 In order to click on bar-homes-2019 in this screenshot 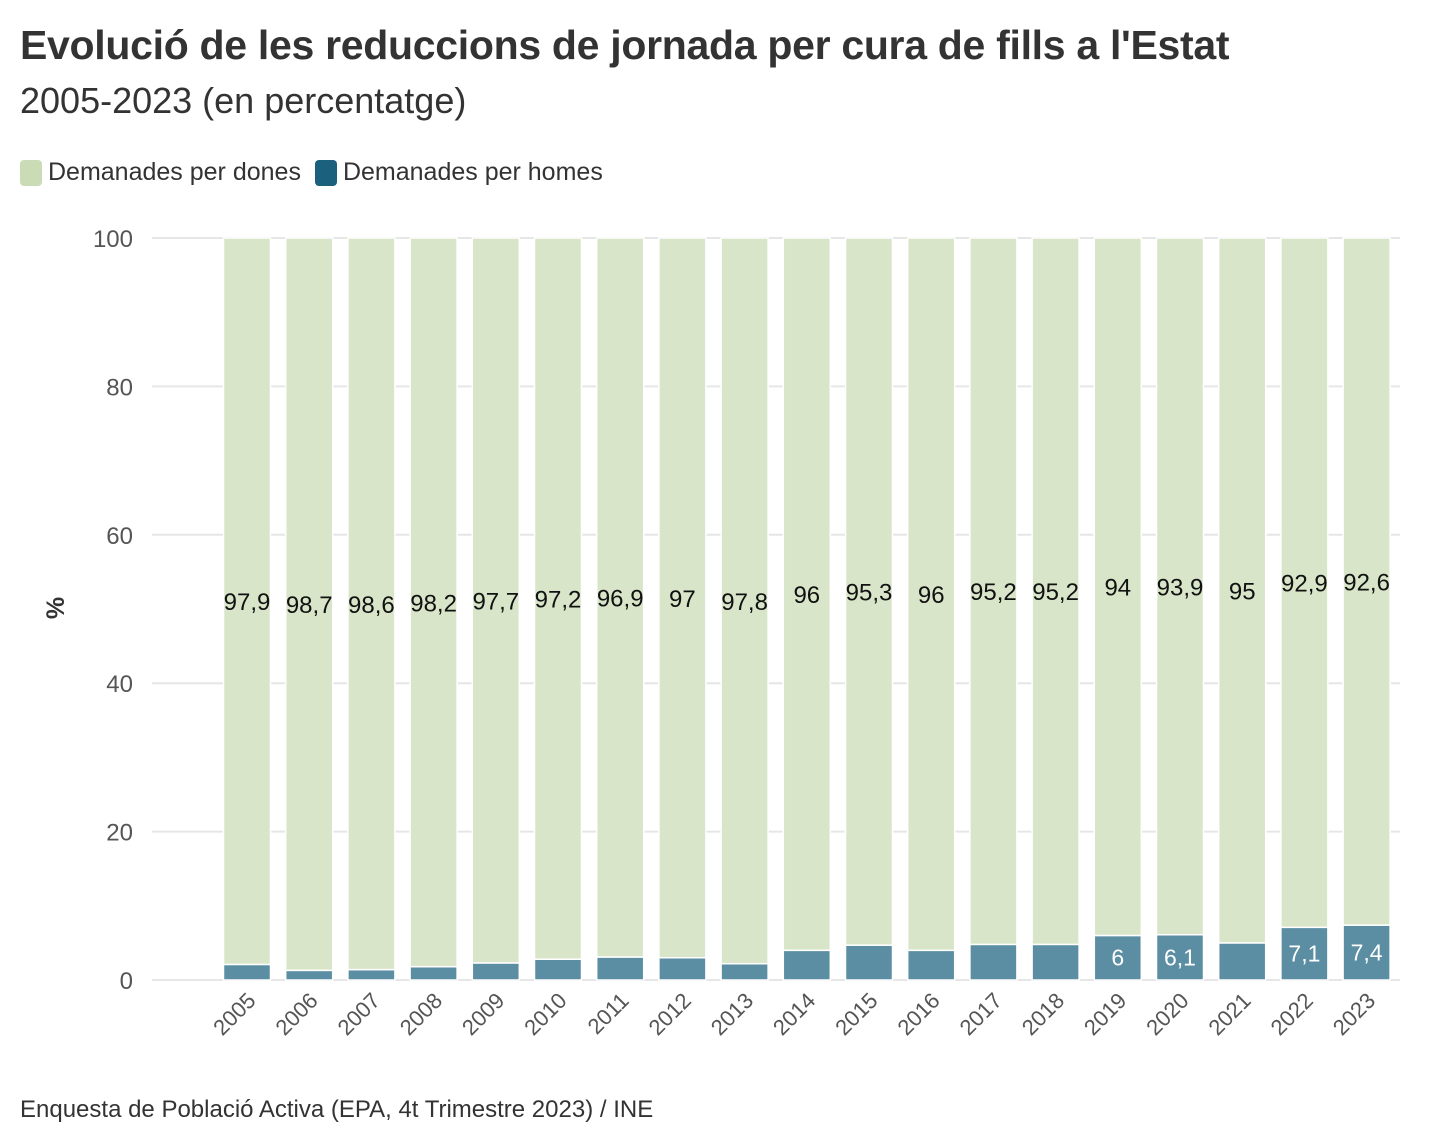, I will do `click(1118, 957)`.